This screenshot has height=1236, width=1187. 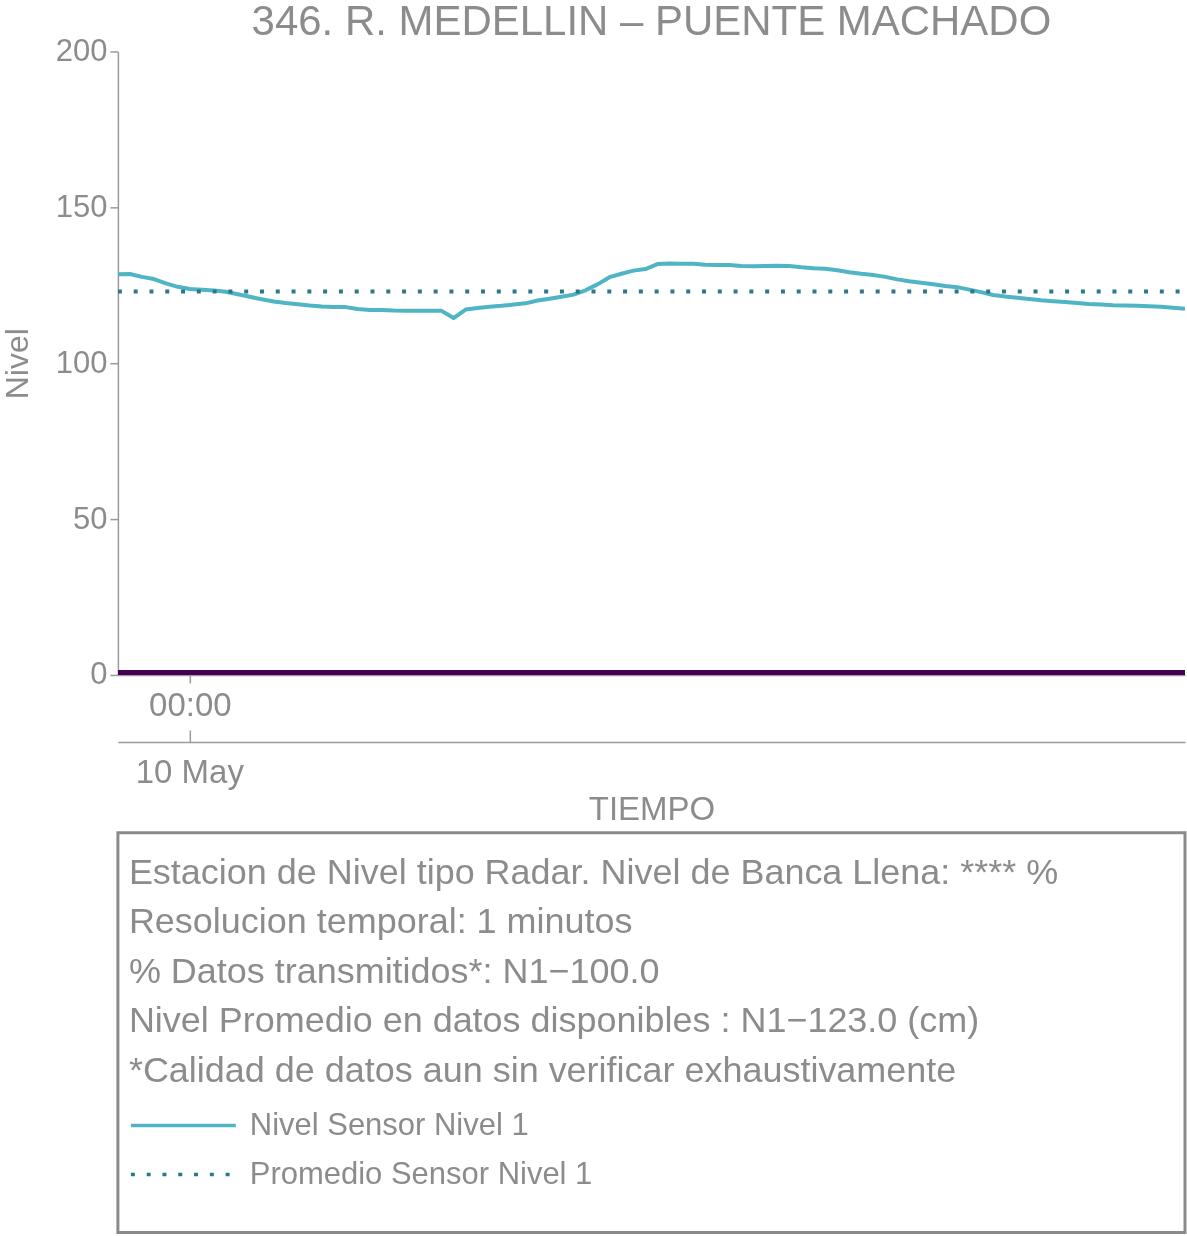 What do you see at coordinates (651, 22) in the screenshot?
I see `chart-title: 346. R. MEDELLIN – PUENTE MACHADO` at bounding box center [651, 22].